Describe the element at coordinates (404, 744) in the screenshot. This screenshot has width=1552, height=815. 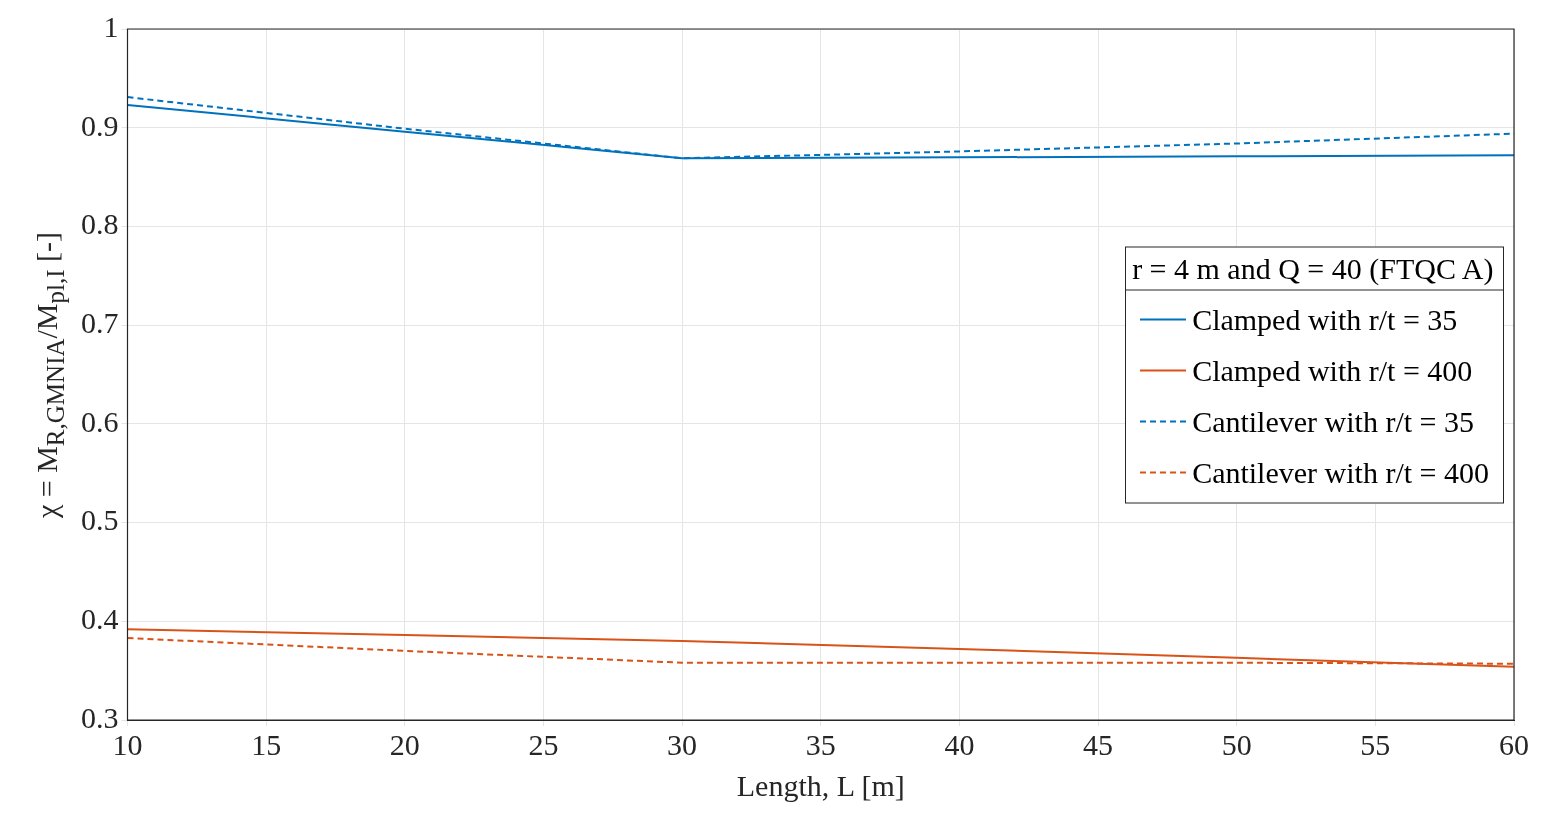
I see `x-tick-label: 20` at that location.